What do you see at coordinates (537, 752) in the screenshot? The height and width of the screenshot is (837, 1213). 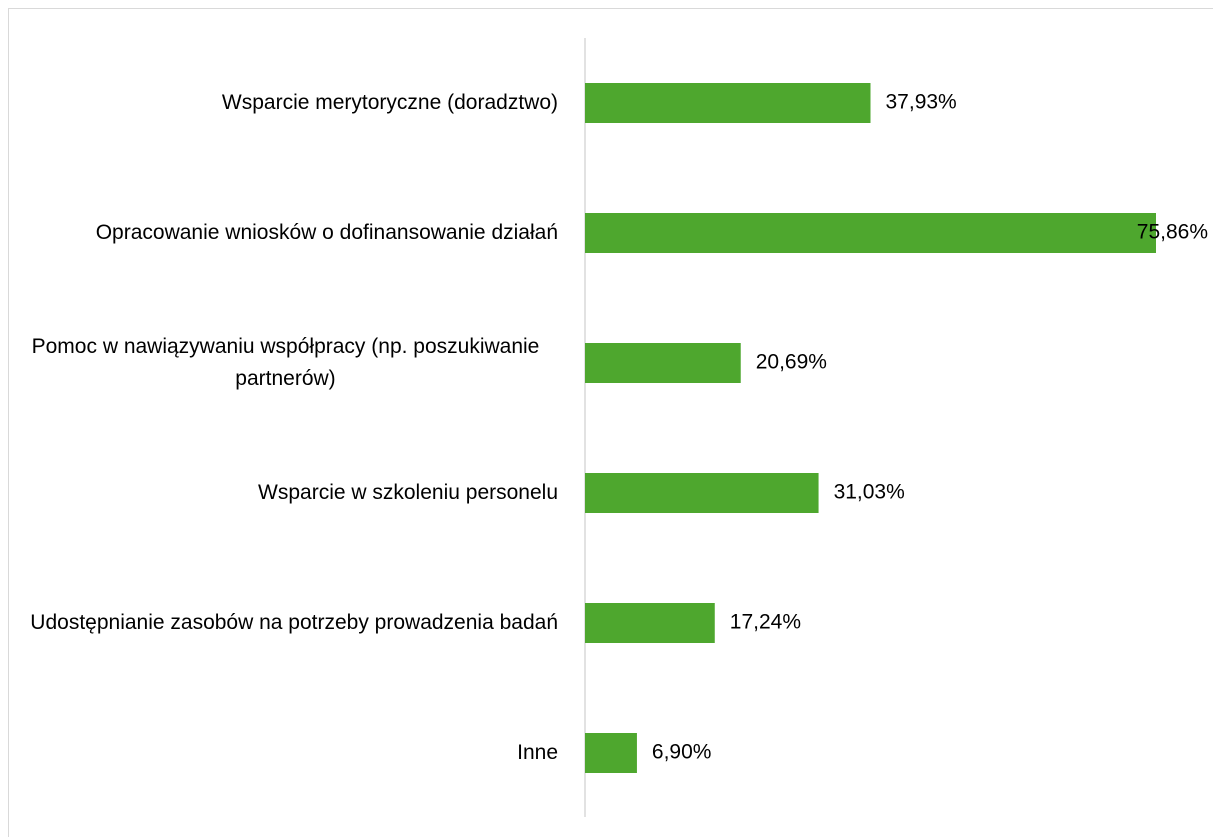 I see `category-text: Inne` at bounding box center [537, 752].